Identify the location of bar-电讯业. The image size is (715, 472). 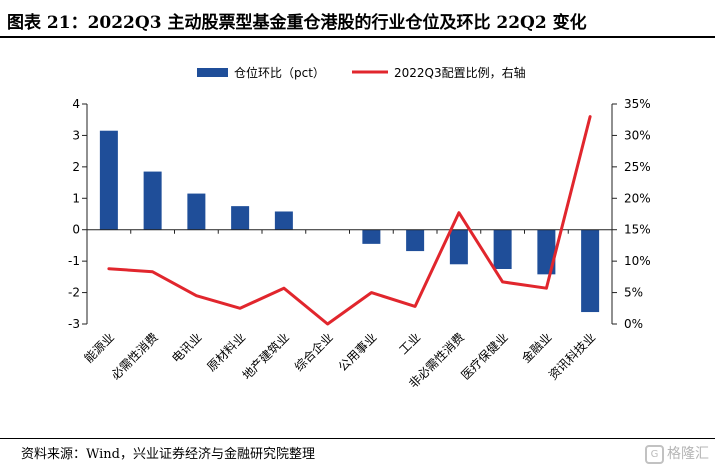
(196, 211).